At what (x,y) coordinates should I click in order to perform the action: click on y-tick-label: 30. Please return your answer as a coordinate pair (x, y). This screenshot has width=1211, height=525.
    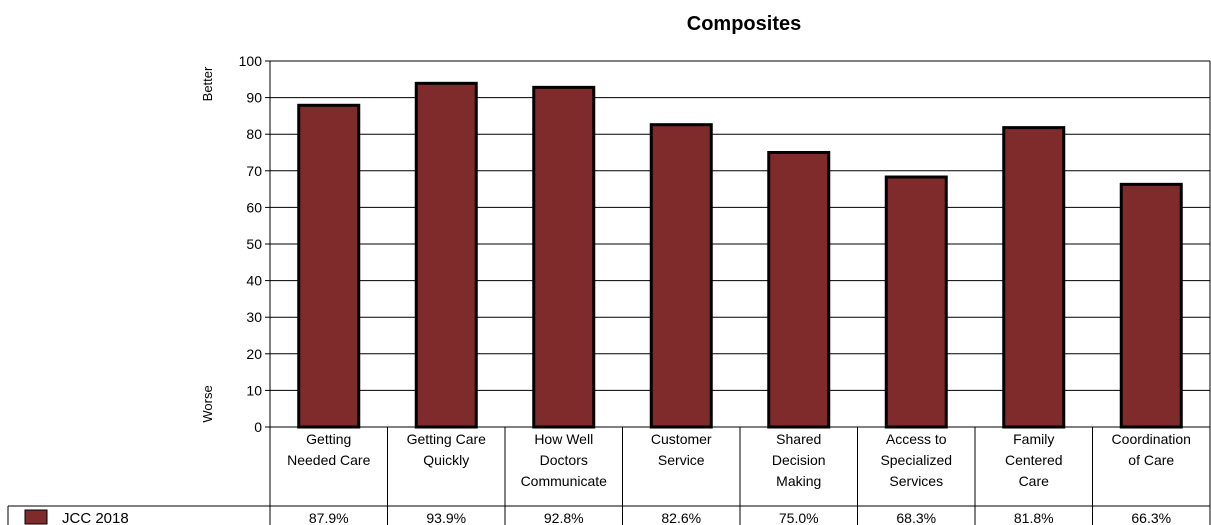
    Looking at the image, I should click on (254, 317).